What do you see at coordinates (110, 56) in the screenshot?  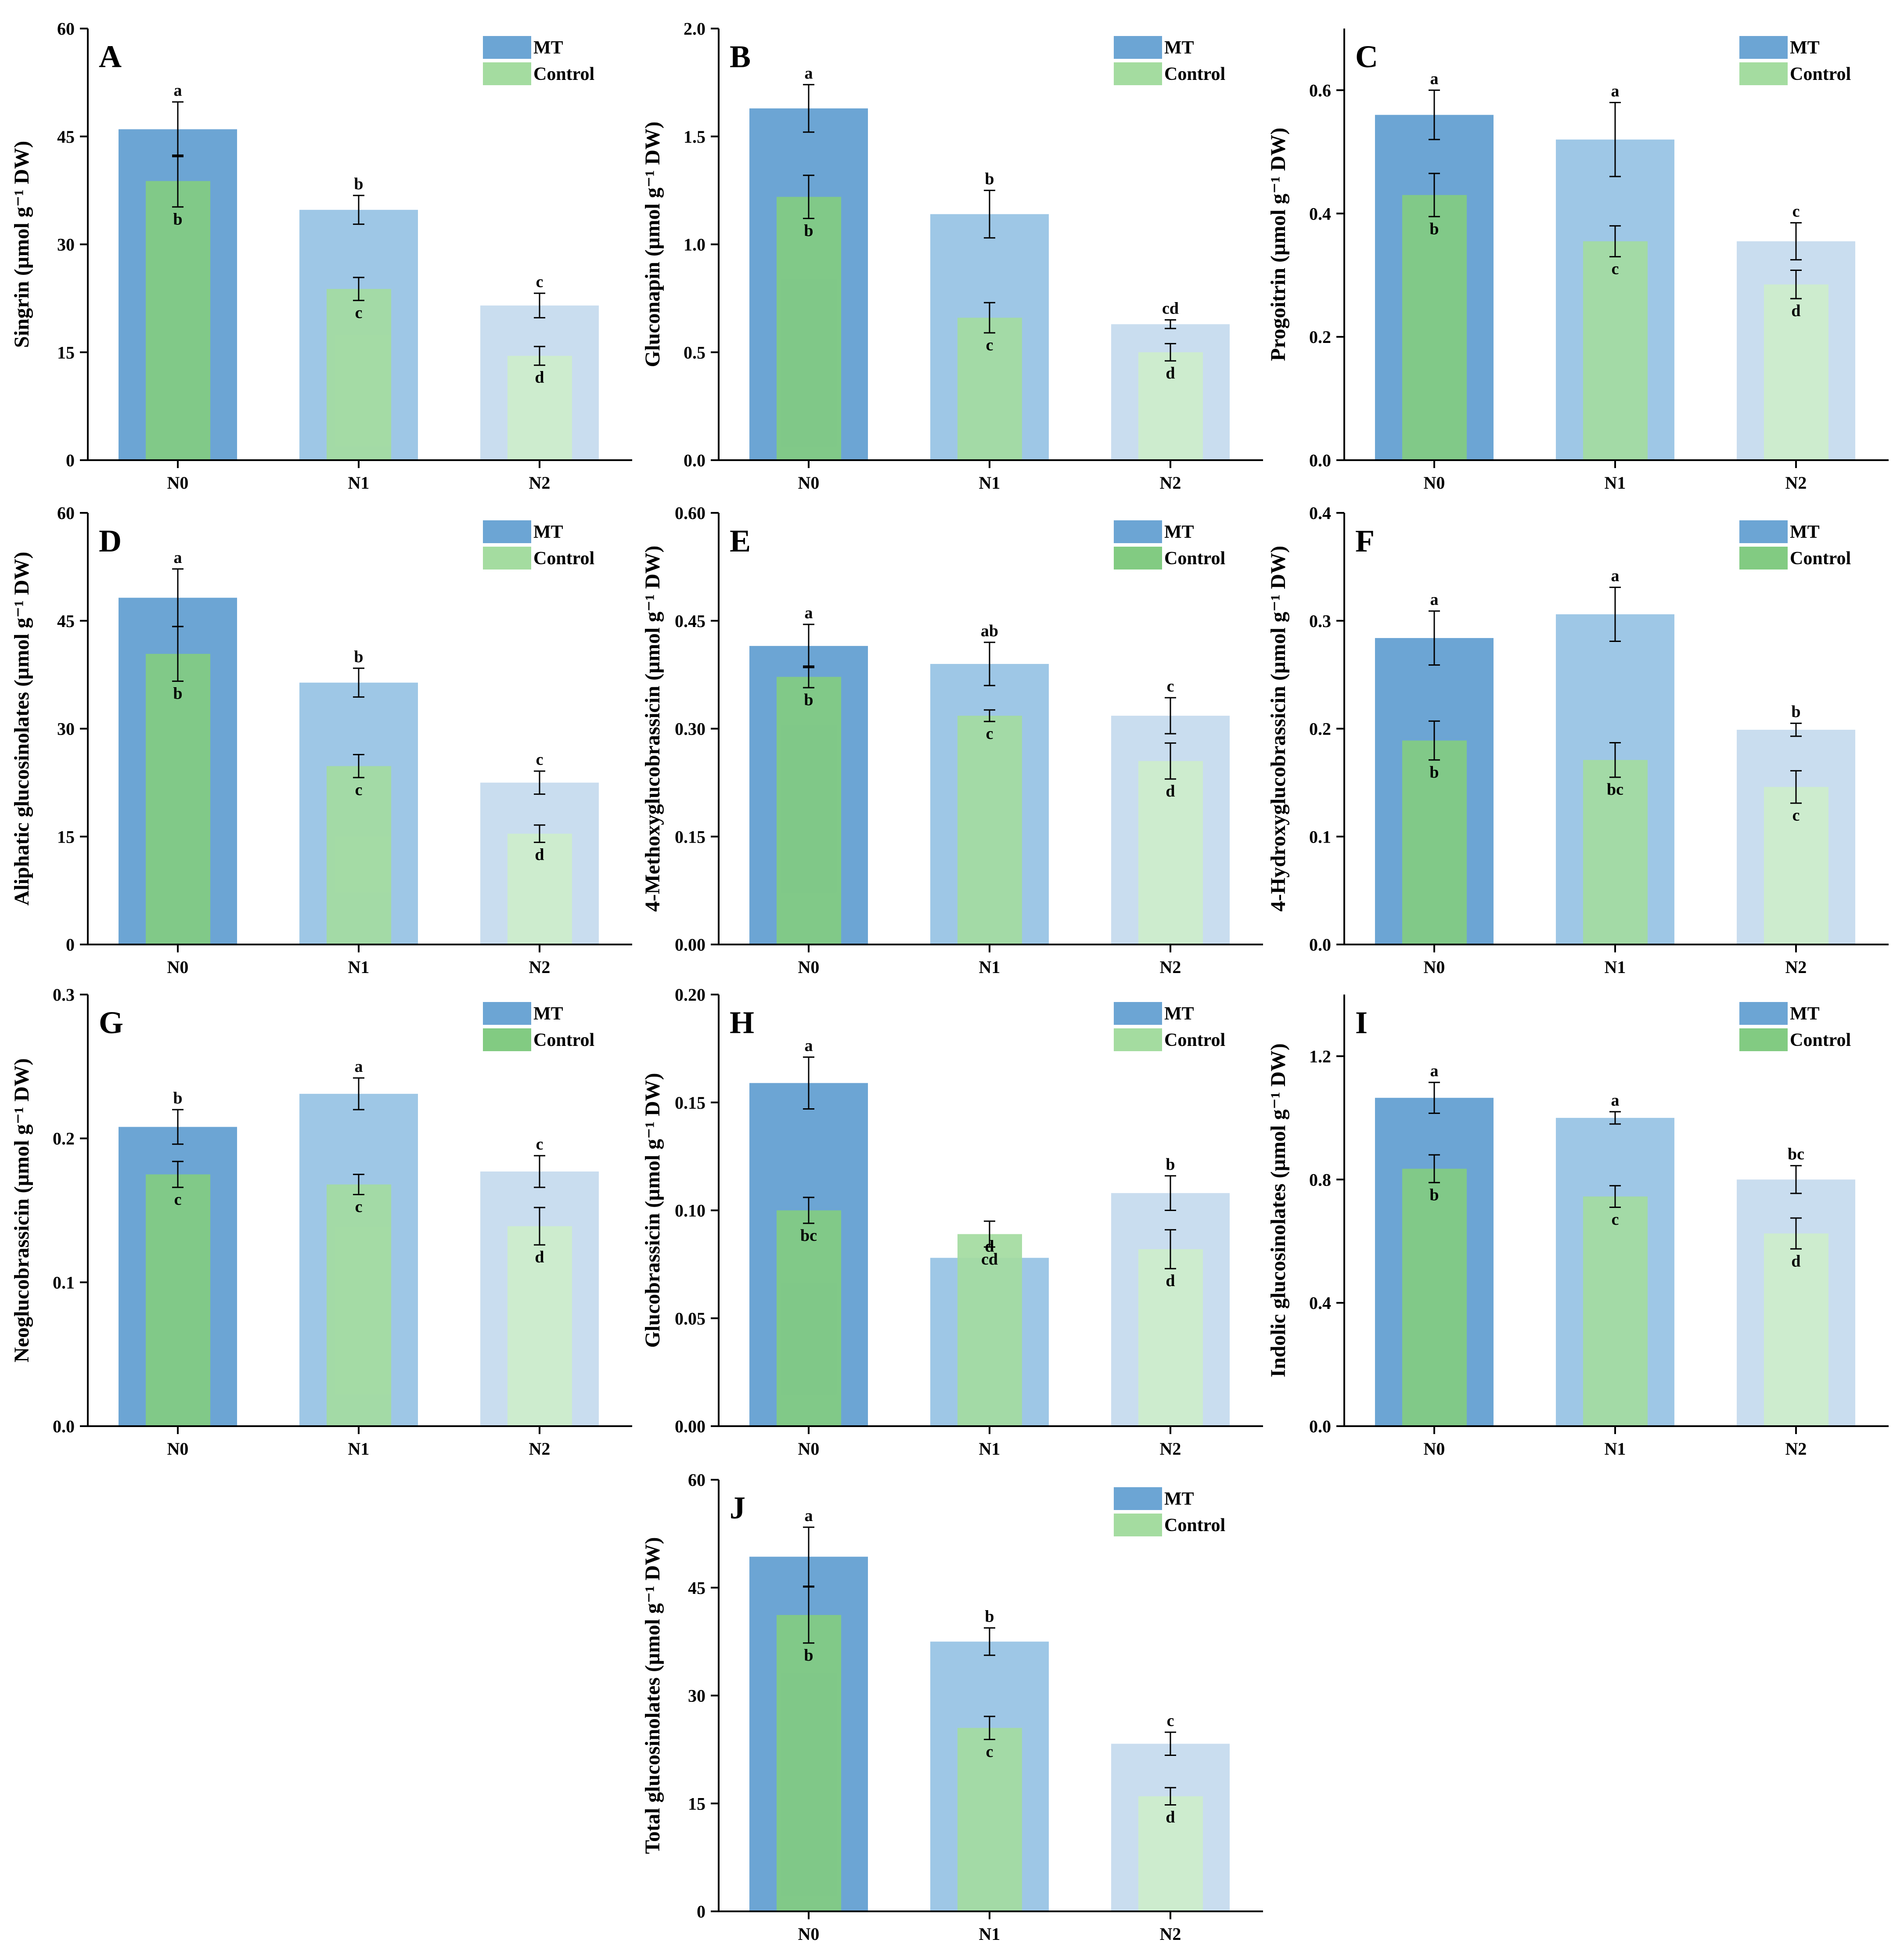 I see `panel-letter: A` at bounding box center [110, 56].